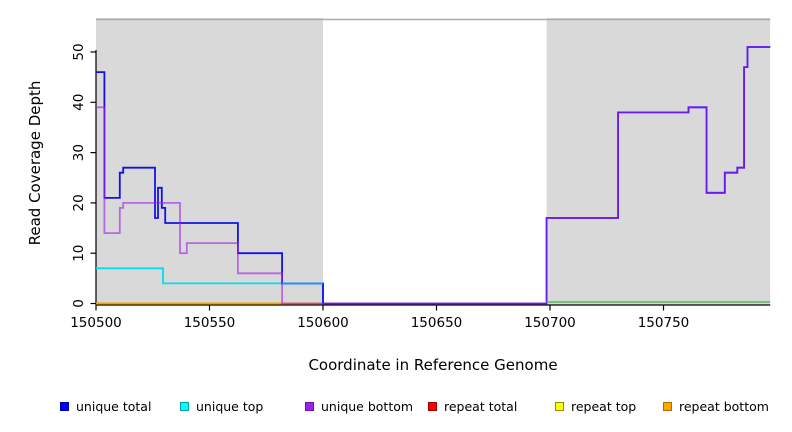 This screenshot has height=432, width=792. What do you see at coordinates (96, 323) in the screenshot?
I see `x-tick-label: 150500` at bounding box center [96, 323].